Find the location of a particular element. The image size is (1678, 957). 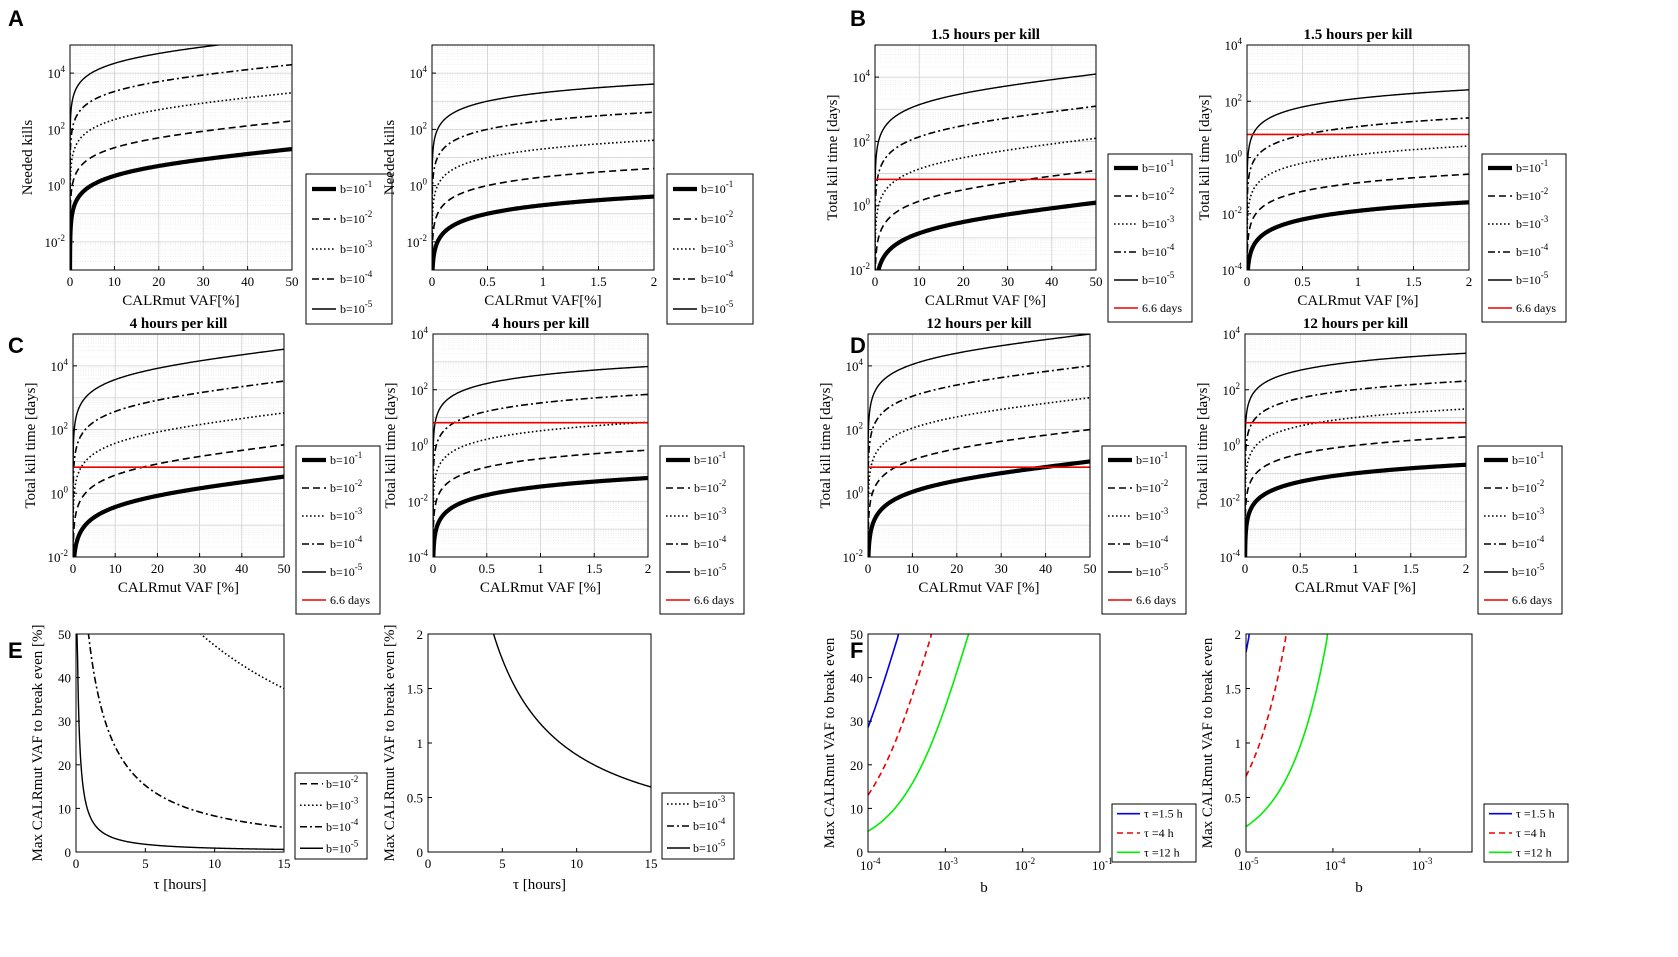

x-tick-label: 10⁻² is located at coordinates (1025, 864).